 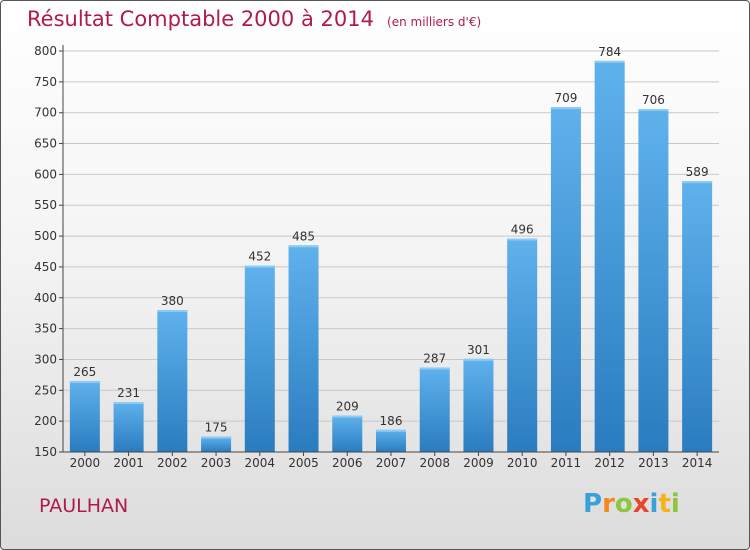 What do you see at coordinates (478, 463) in the screenshot?
I see `x-tick-label: 2009` at bounding box center [478, 463].